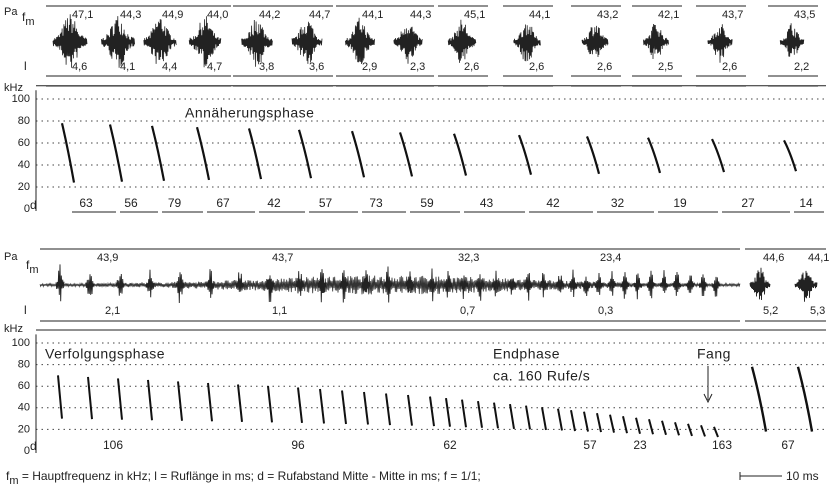 The height and width of the screenshot is (489, 830). I want to click on d-value: 14, so click(806, 203).